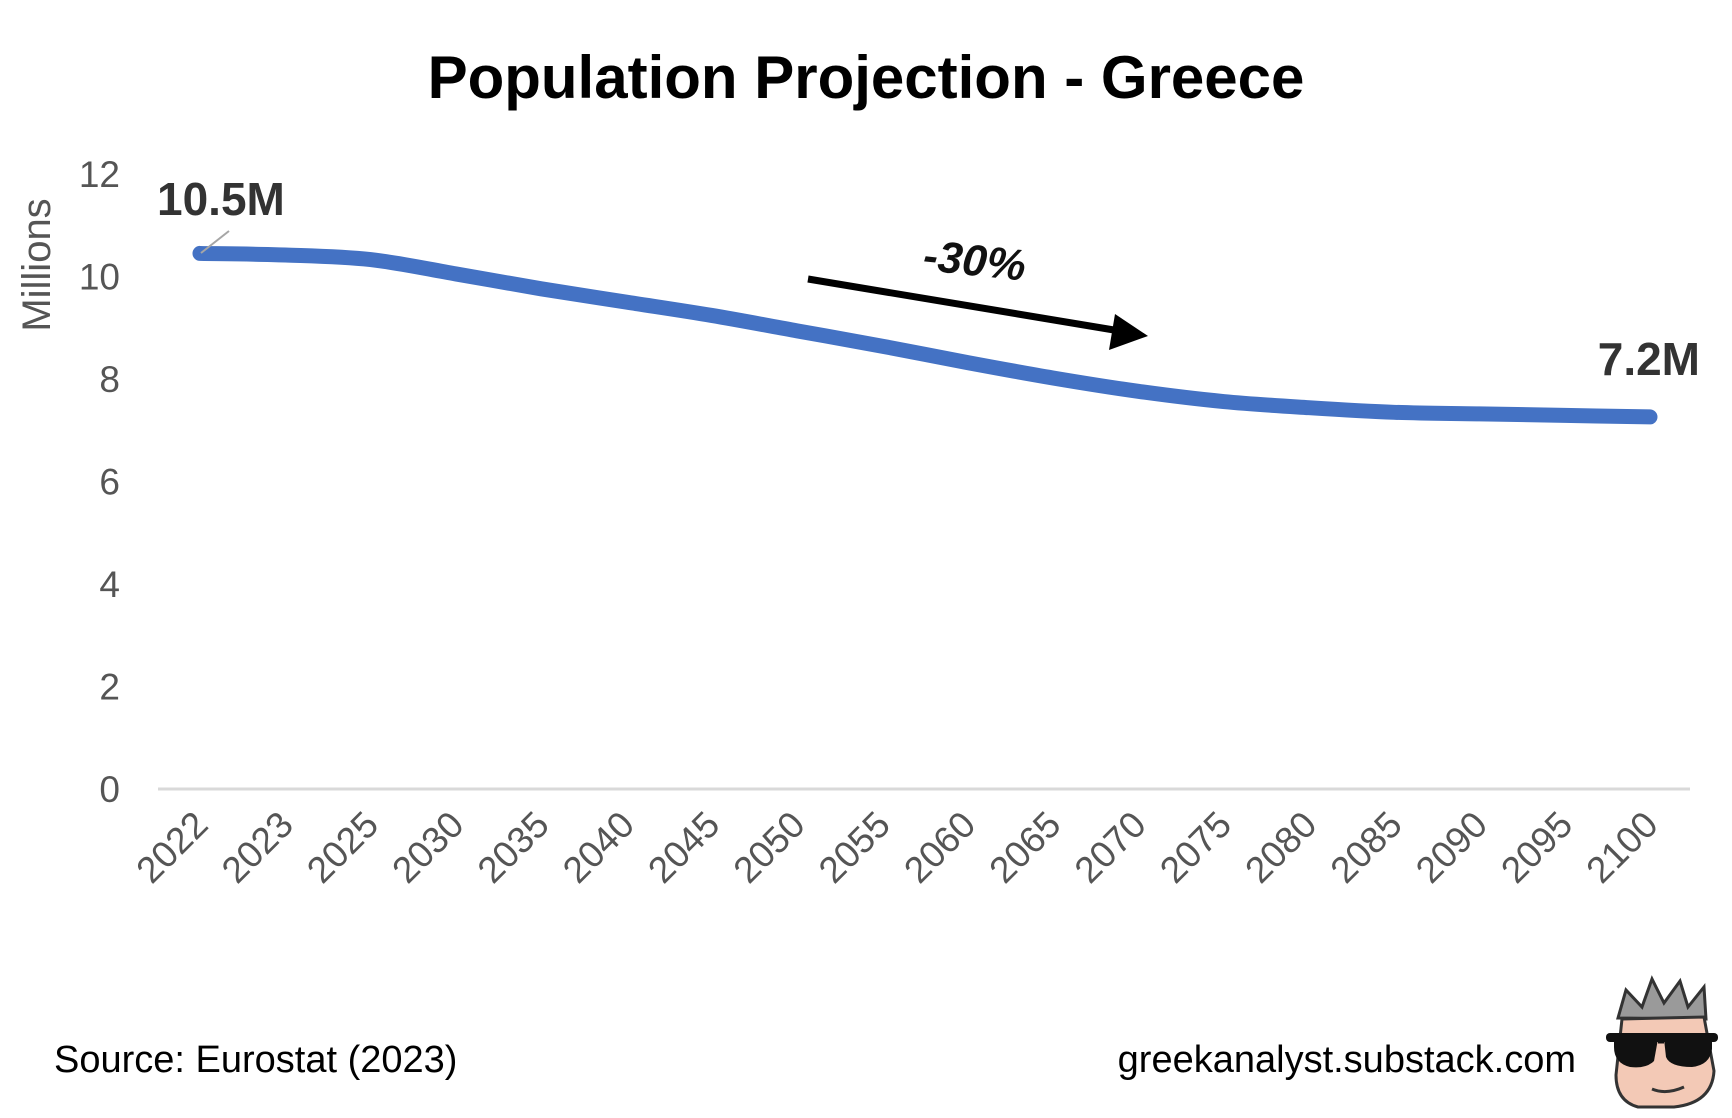 The height and width of the screenshot is (1118, 1732). Describe the element at coordinates (255, 1060) in the screenshot. I see `source-note: Source: Eurostat (2023)` at that location.